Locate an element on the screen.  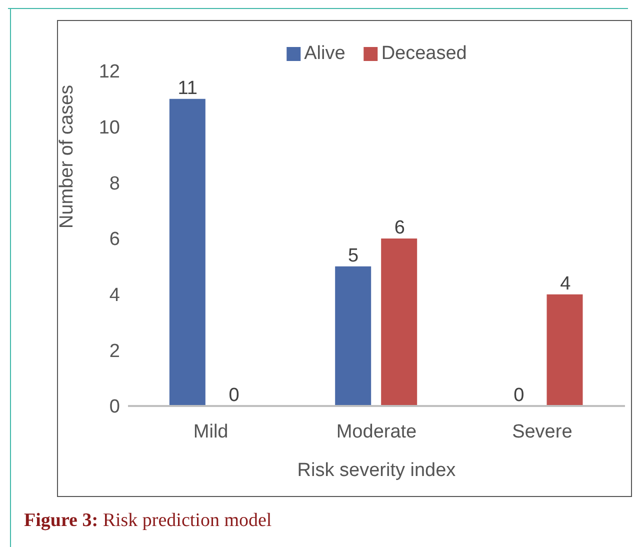
caption: Figure 3: Risk prediction model is located at coordinates (148, 521).